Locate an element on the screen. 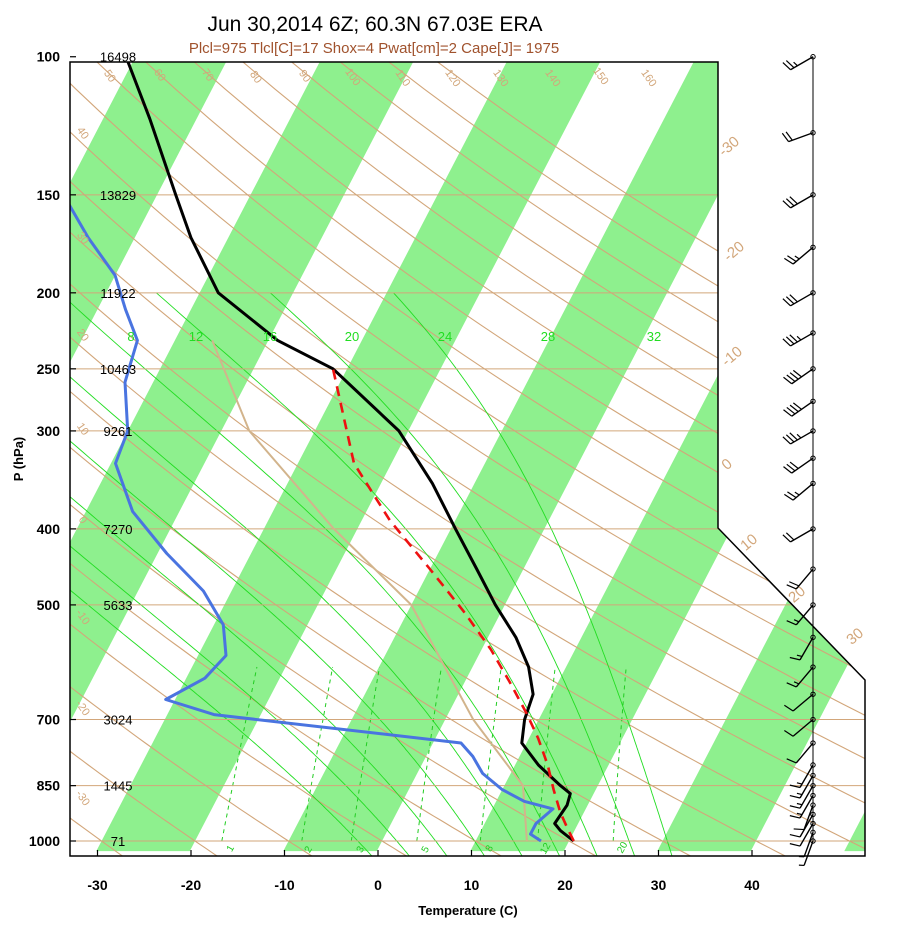 This screenshot has height=930, width=900. mixing-ratio-label: 3 is located at coordinates (361, 849).